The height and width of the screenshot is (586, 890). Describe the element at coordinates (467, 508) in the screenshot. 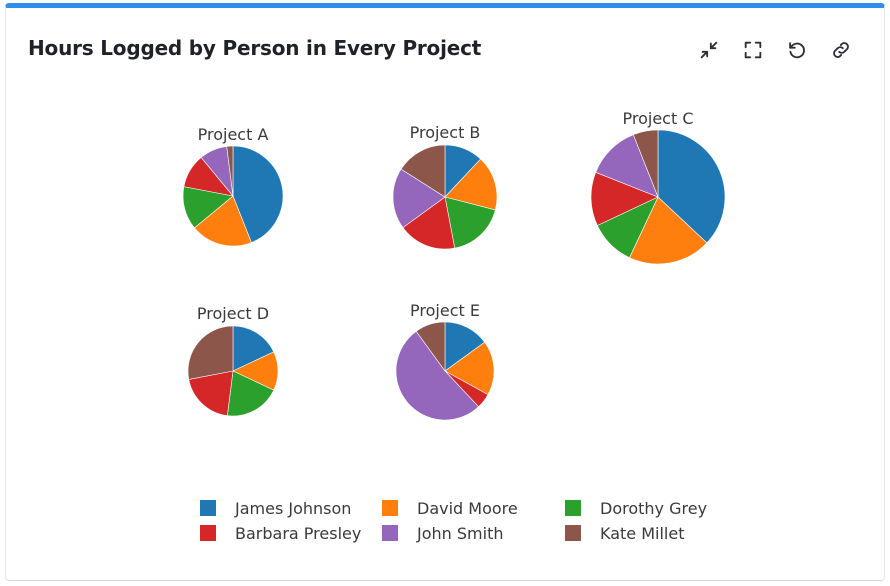

I see `legend-label: David Moore` at that location.